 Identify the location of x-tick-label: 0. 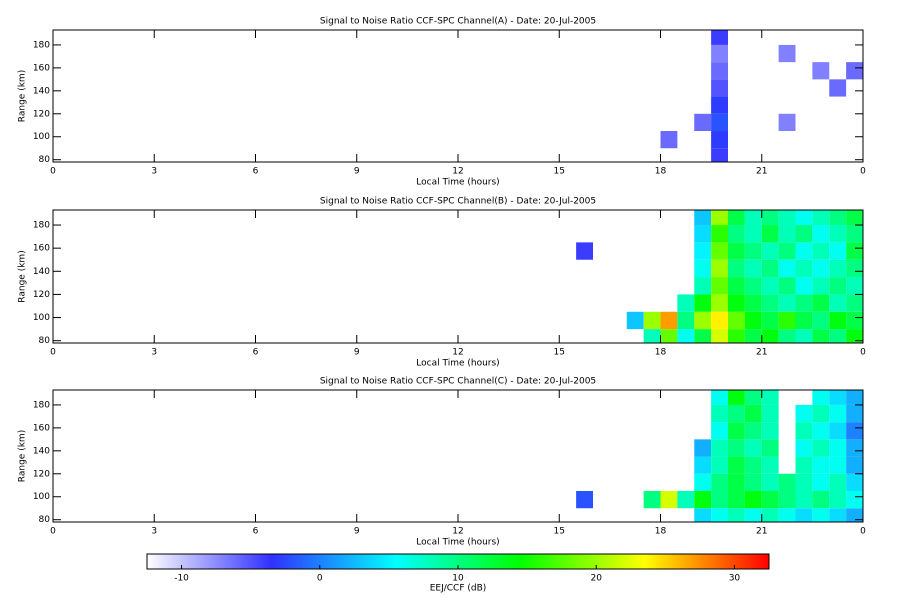
(863, 172).